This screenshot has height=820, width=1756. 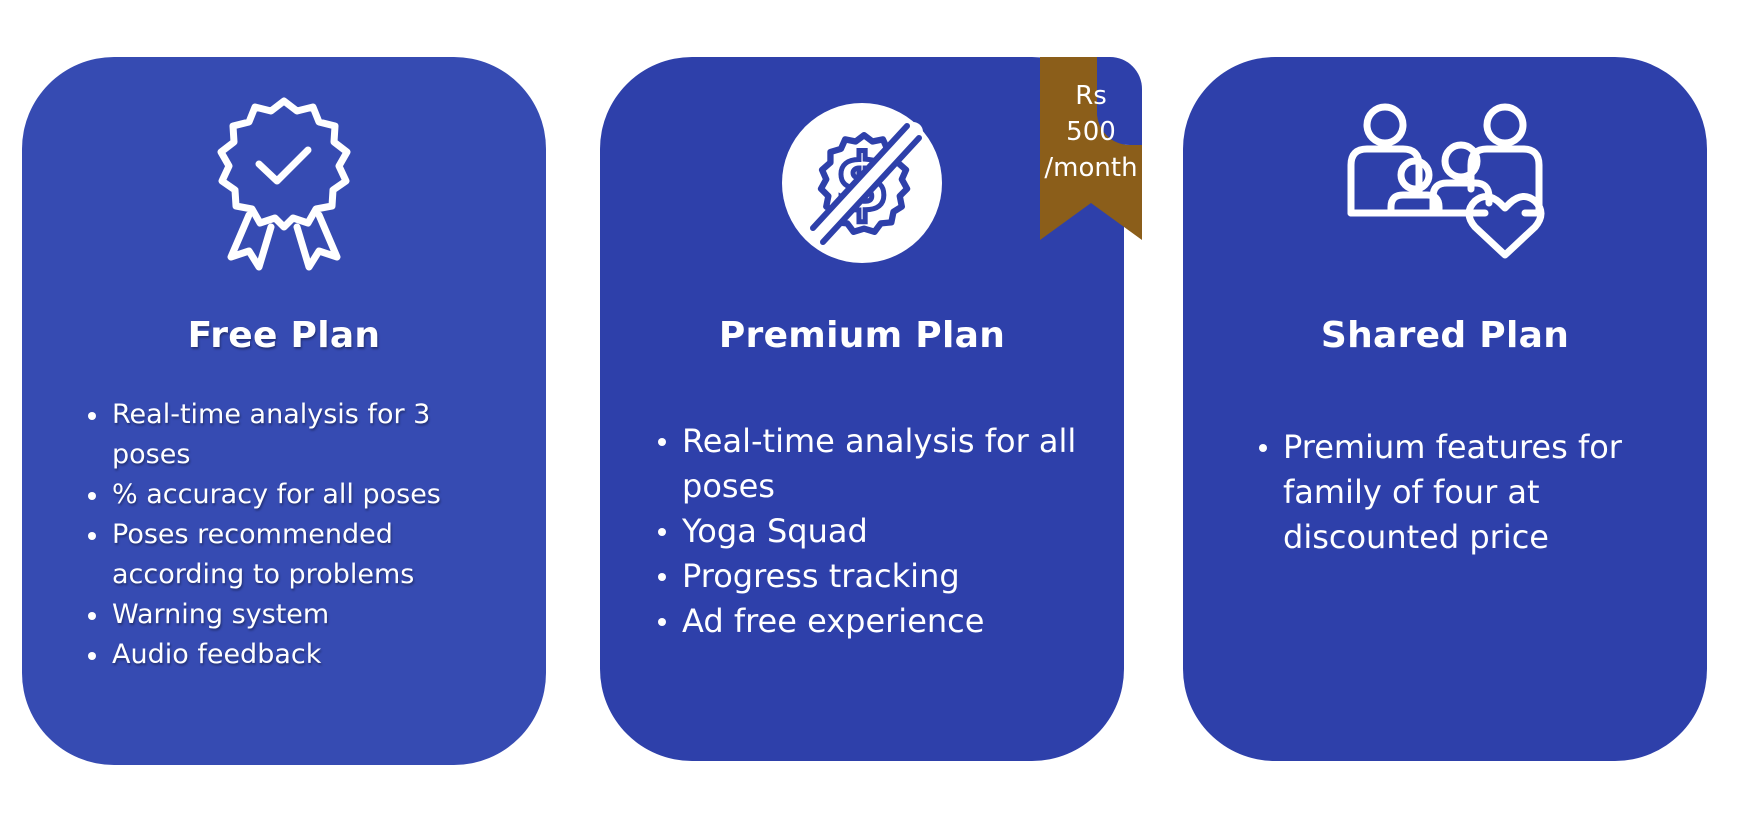 What do you see at coordinates (862, 183) in the screenshot?
I see `no-dollar-icon: $` at bounding box center [862, 183].